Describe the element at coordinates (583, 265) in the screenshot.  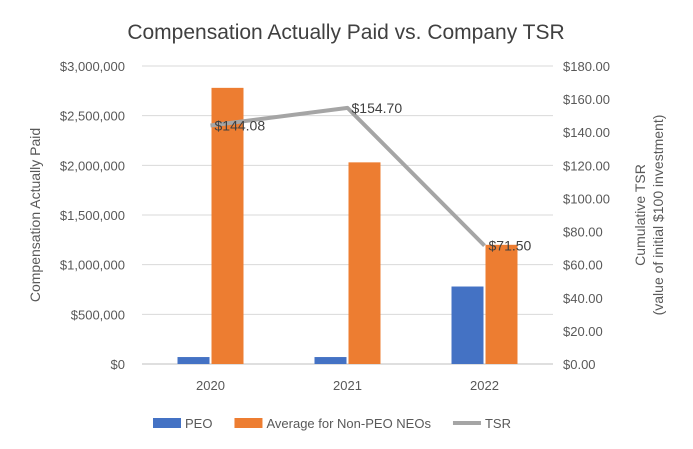
I see `right-tick-label: $60.00` at that location.